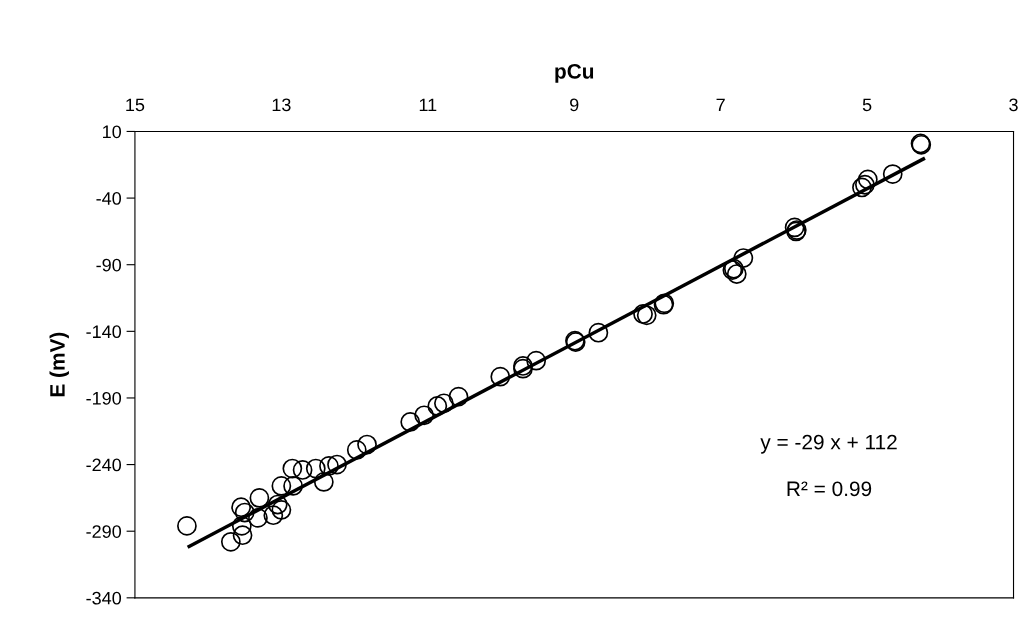 The image size is (1030, 626). I want to click on annotation: y = -29 x + 112, so click(828, 444).